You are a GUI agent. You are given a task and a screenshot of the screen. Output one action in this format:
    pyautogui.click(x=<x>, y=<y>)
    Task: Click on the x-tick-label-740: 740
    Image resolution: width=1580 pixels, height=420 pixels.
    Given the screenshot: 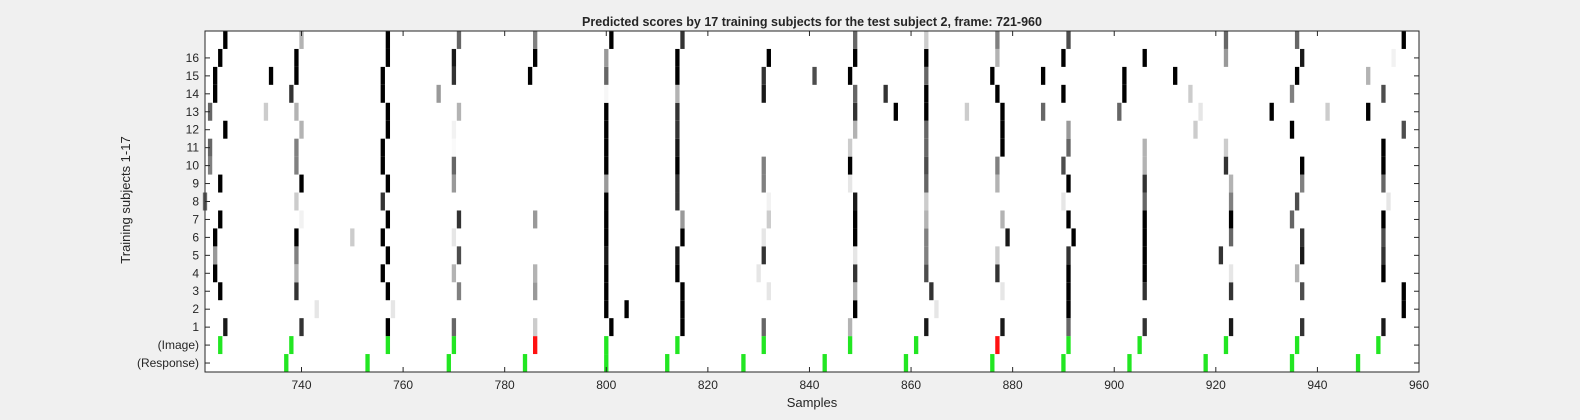 What is the action you would take?
    pyautogui.click(x=301, y=385)
    